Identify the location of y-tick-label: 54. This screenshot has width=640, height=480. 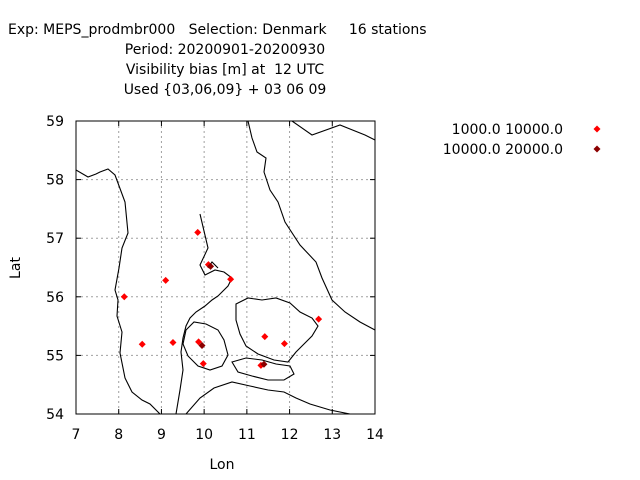
(55, 415).